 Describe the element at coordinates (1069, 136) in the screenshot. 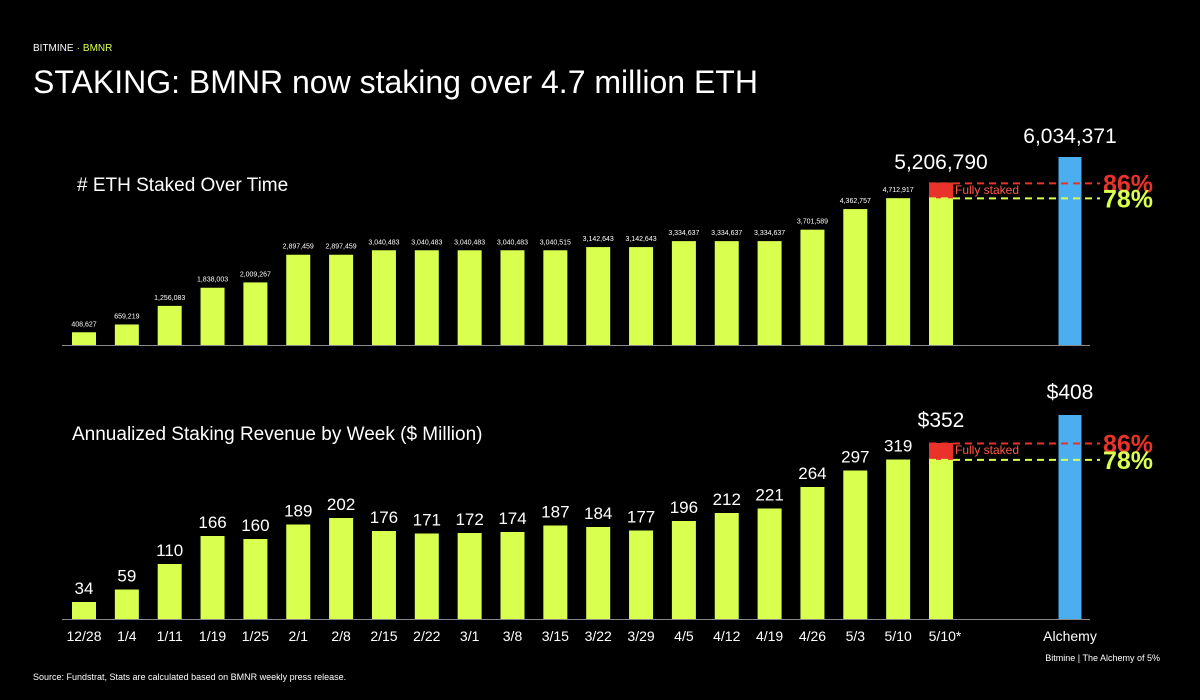

I see `value-label: 6,034,371` at that location.